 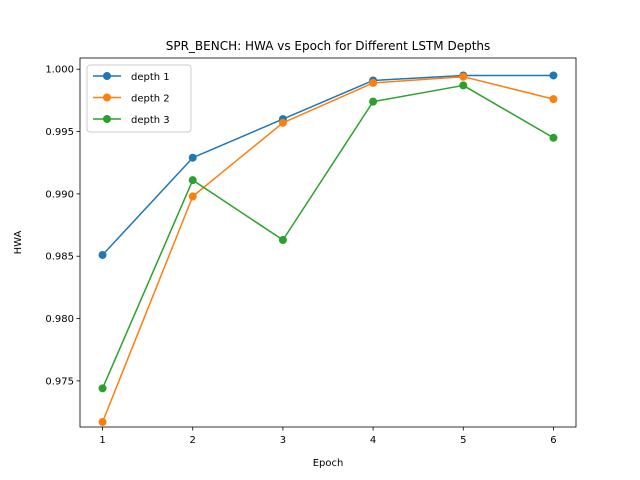 I want to click on legend-item: depth 1, so click(x=131, y=77).